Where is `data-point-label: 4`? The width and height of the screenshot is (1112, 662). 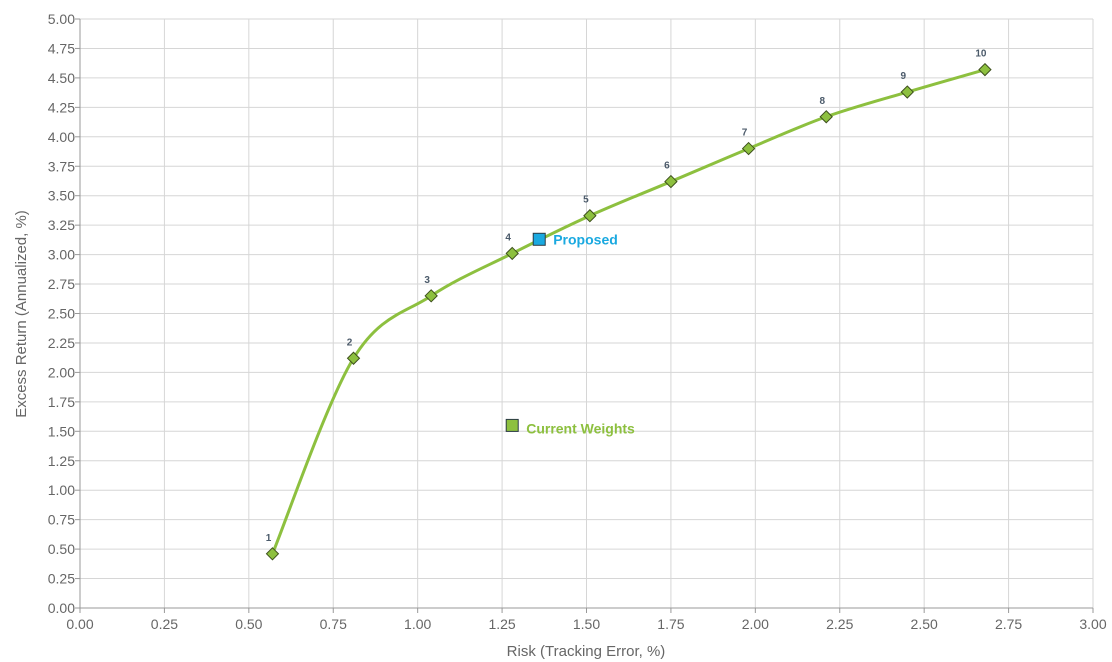
data-point-label: 4 is located at coordinates (508, 237).